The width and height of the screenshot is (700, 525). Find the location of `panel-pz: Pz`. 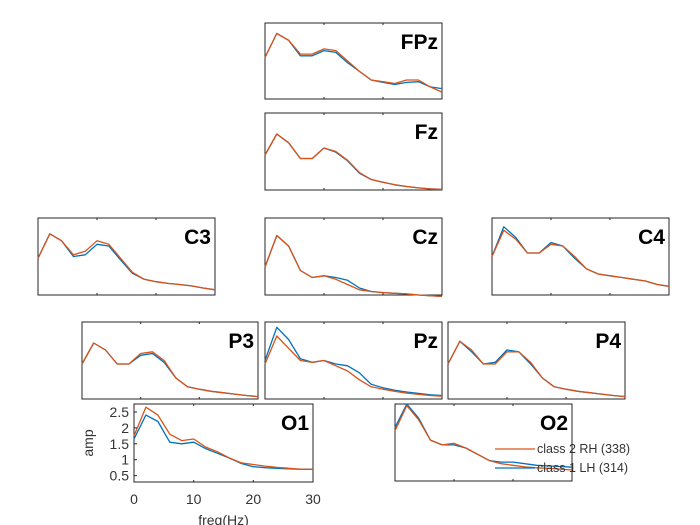

panel-pz: Pz is located at coordinates (353, 360).